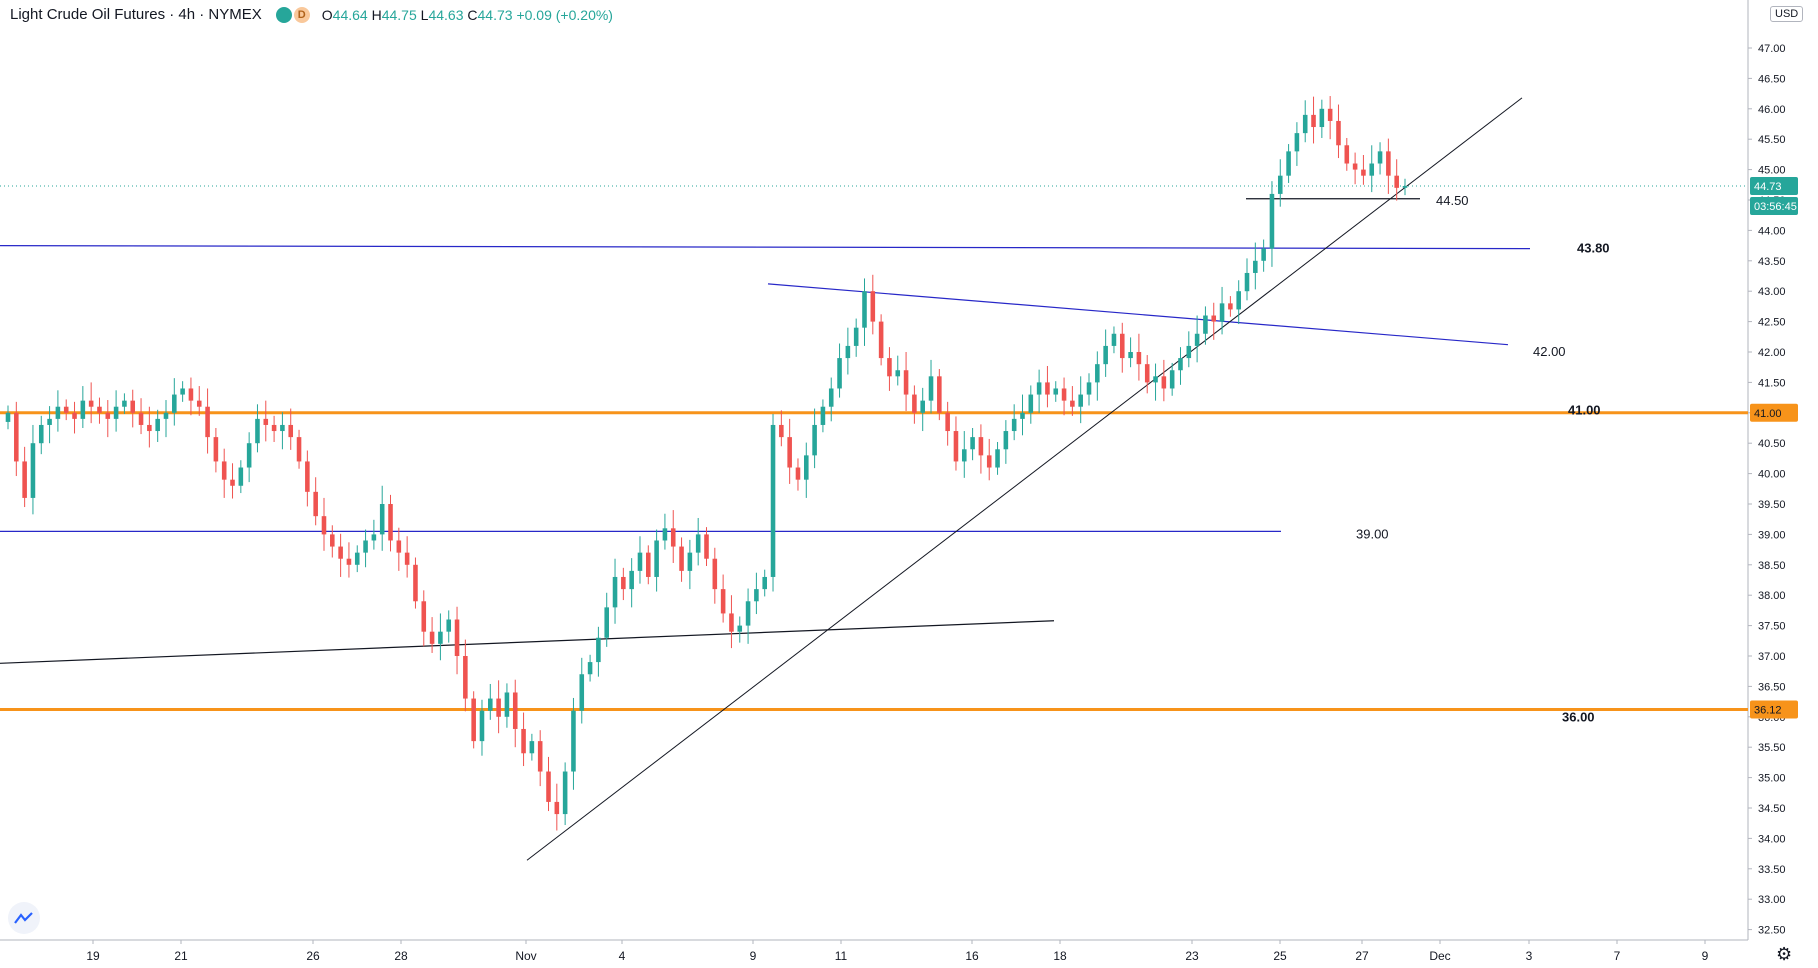  I want to click on price-tick-label: 43.50, so click(1772, 262).